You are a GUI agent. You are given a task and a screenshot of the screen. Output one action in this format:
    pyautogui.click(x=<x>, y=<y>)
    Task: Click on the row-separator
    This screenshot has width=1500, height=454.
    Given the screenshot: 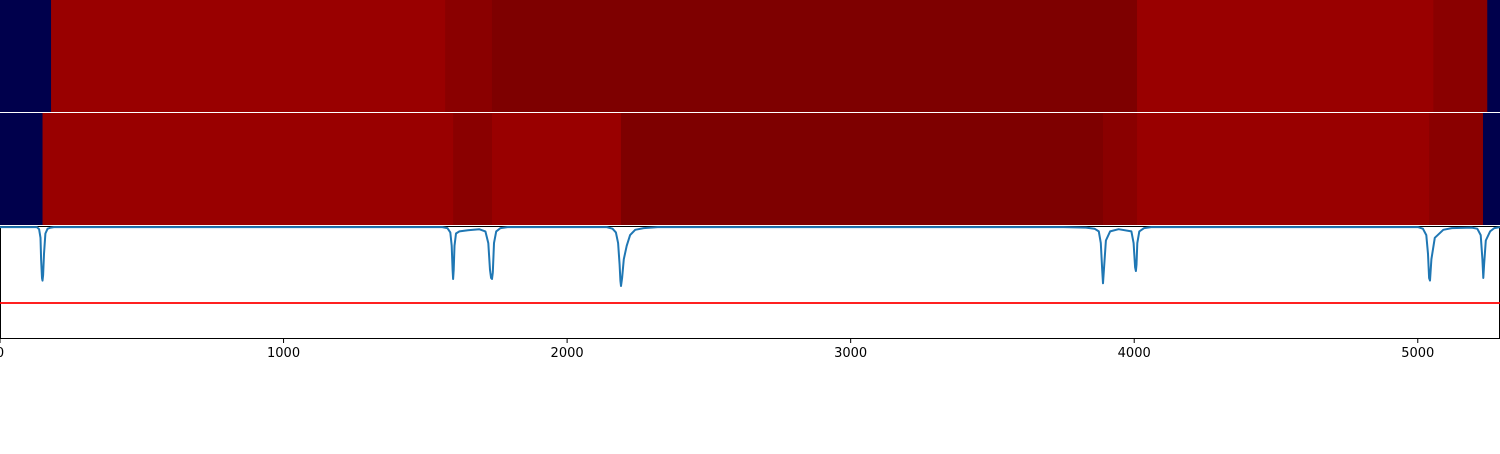 What is the action you would take?
    pyautogui.click(x=750, y=112)
    